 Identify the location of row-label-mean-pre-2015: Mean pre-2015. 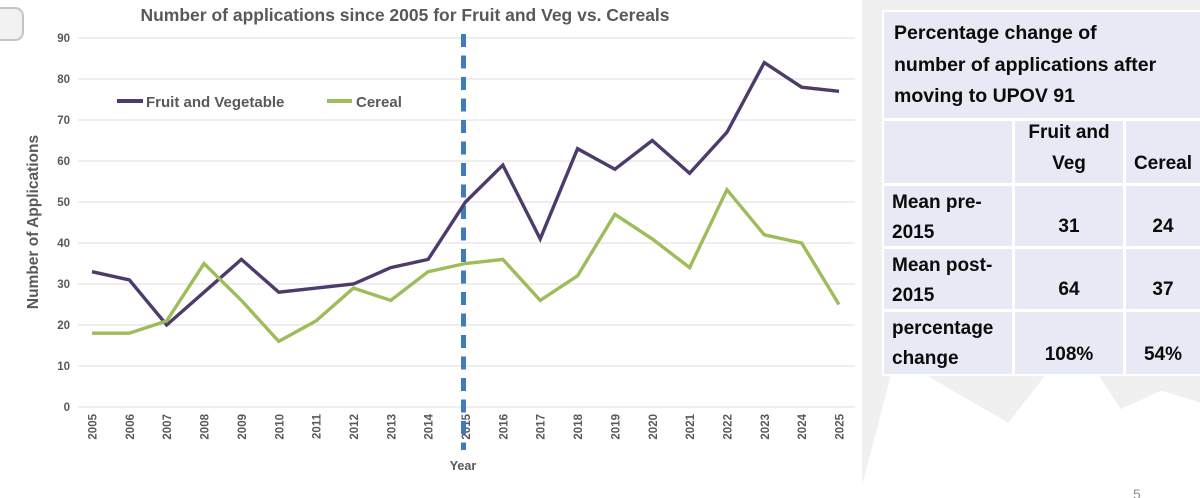
(948, 216).